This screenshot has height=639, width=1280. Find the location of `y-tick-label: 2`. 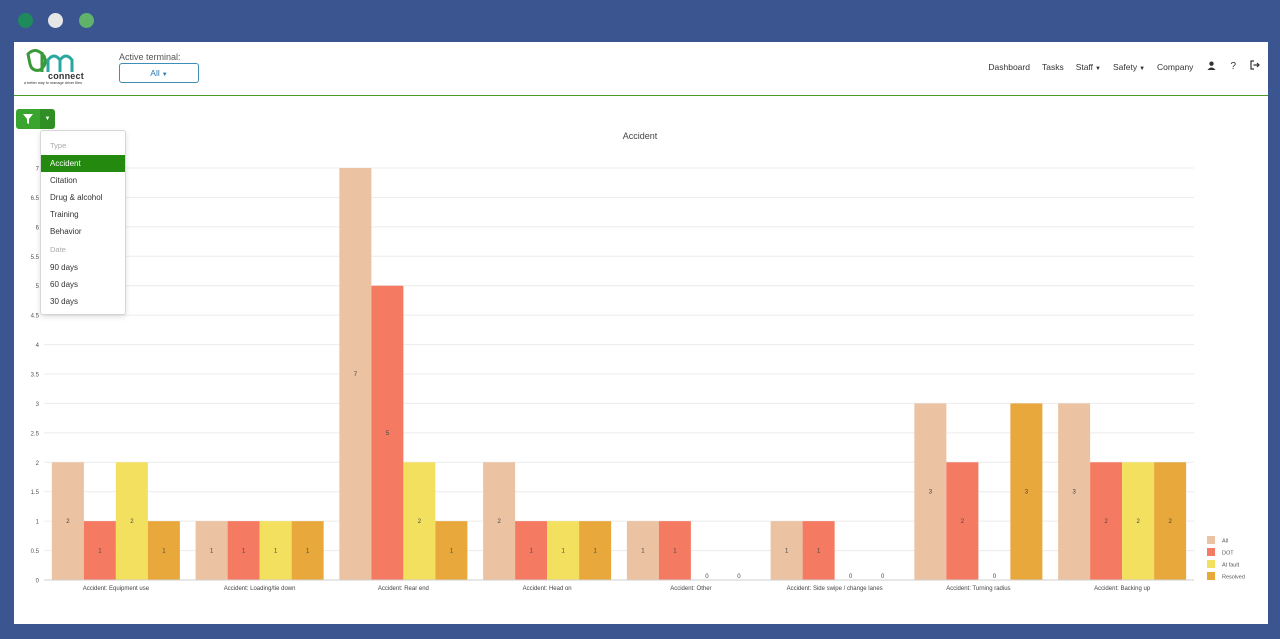

y-tick-label: 2 is located at coordinates (38, 464).